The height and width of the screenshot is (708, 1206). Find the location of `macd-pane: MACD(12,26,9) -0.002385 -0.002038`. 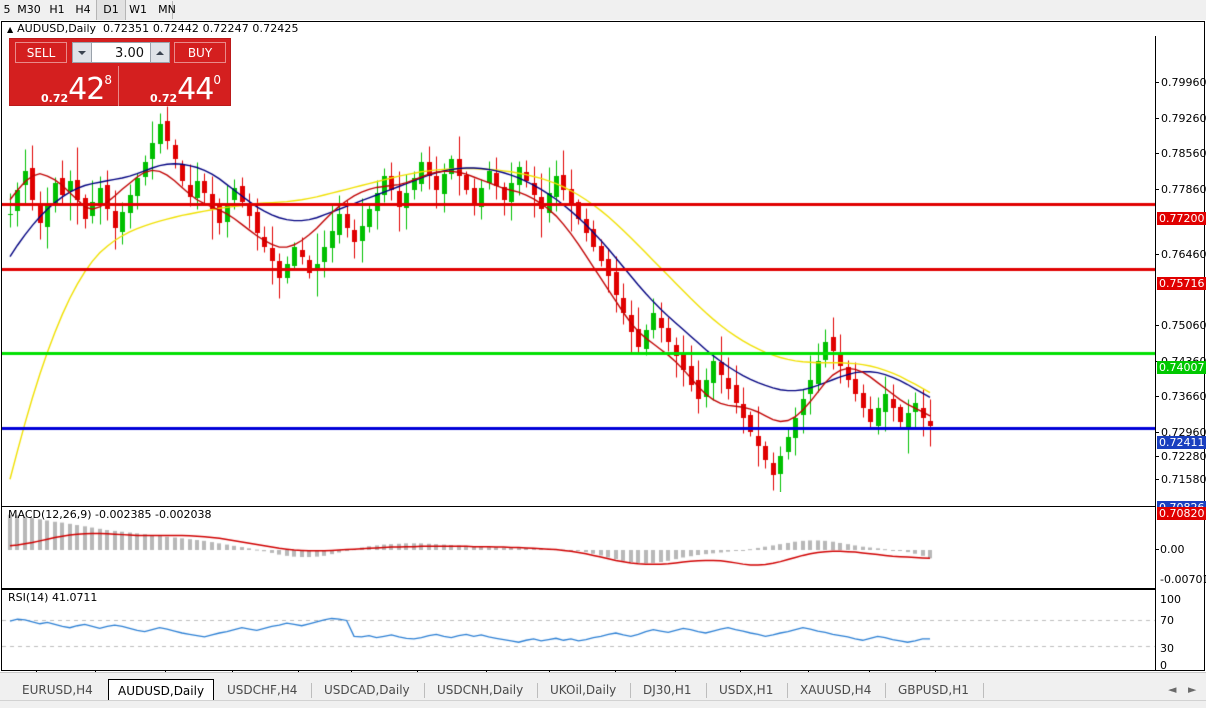

macd-pane: MACD(12,26,9) -0.002385 -0.002038 is located at coordinates (578, 547).